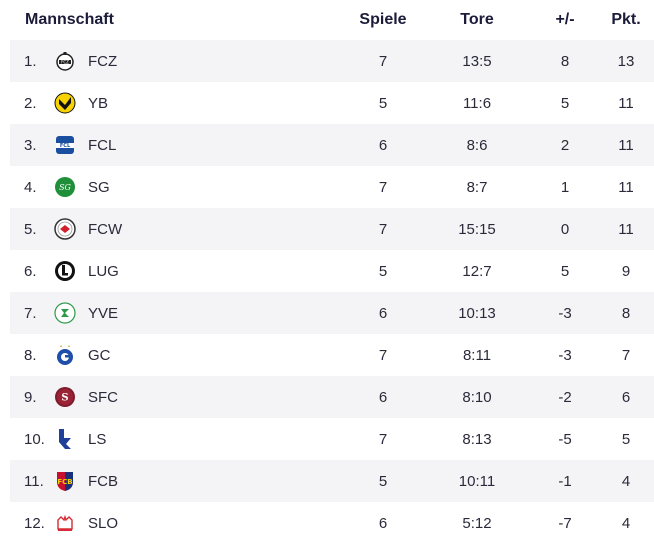  What do you see at coordinates (97, 439) in the screenshot?
I see `team-abbr: LS` at bounding box center [97, 439].